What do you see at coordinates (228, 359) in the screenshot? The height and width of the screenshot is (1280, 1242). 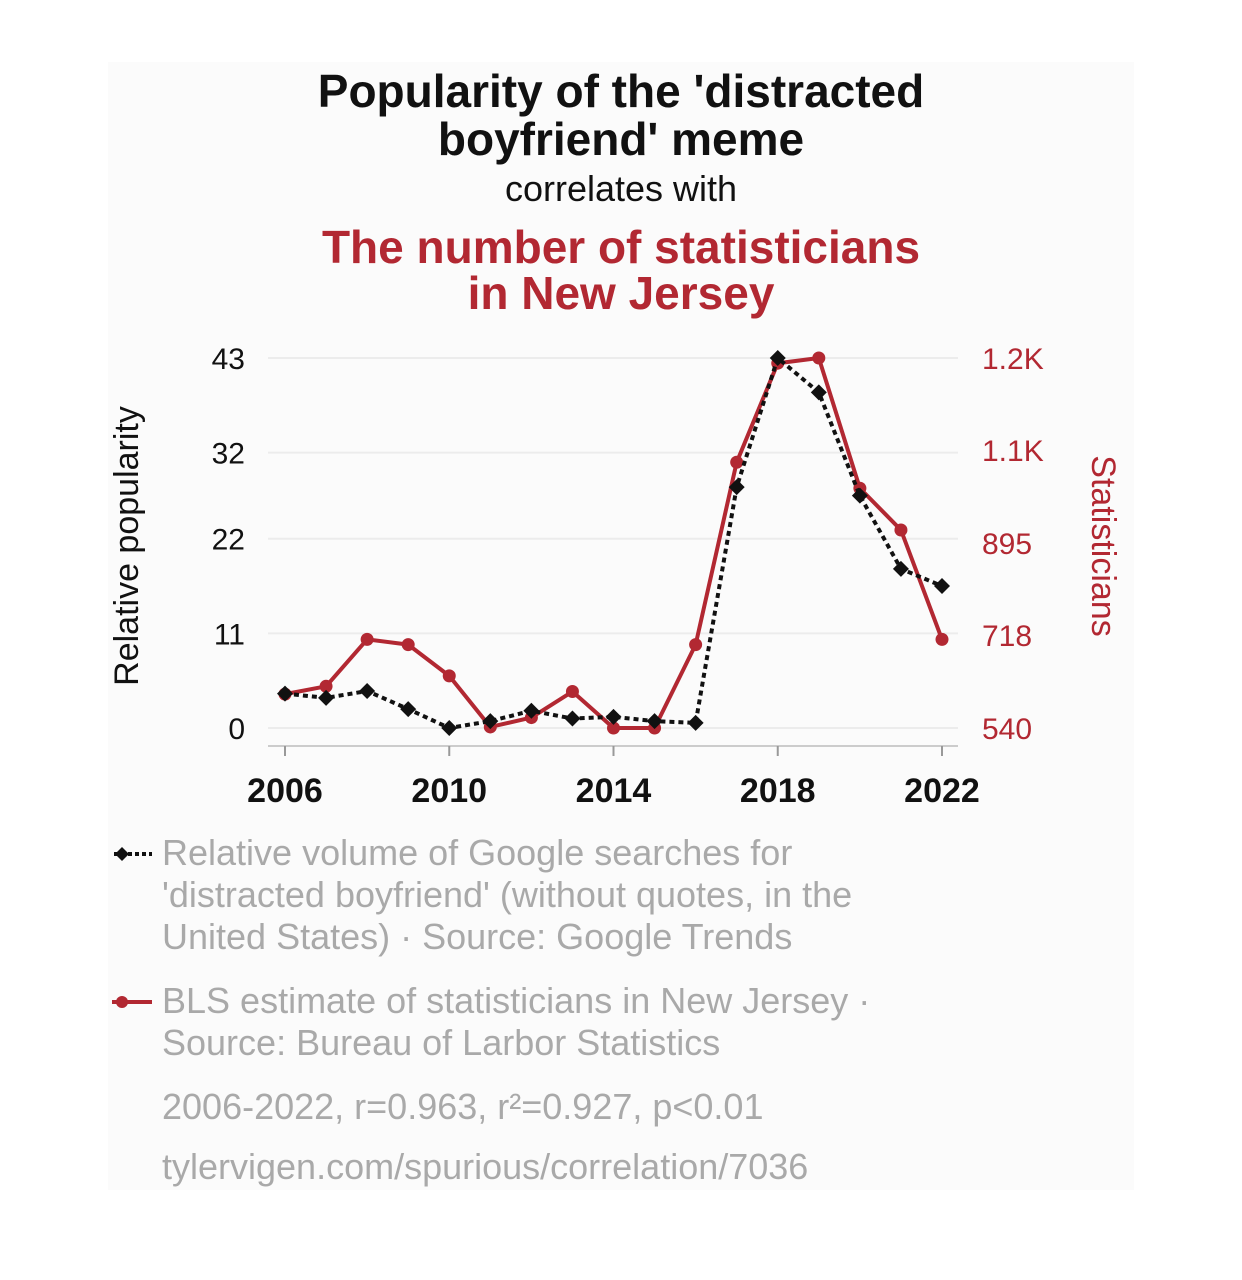 I see `left-y-tick-label: 43` at bounding box center [228, 359].